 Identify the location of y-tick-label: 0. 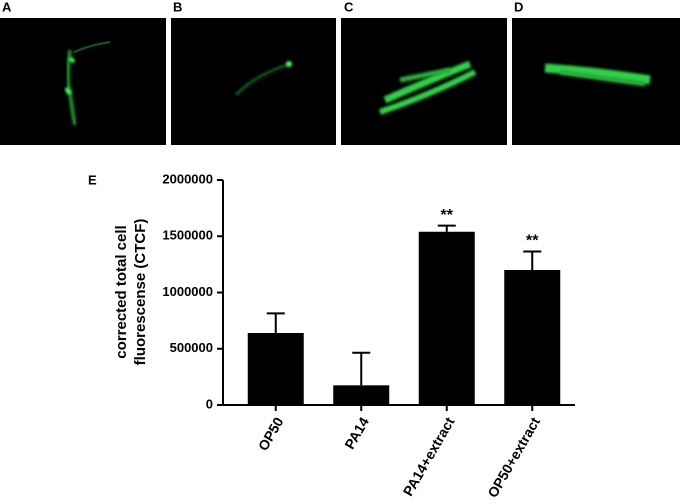
(209, 403).